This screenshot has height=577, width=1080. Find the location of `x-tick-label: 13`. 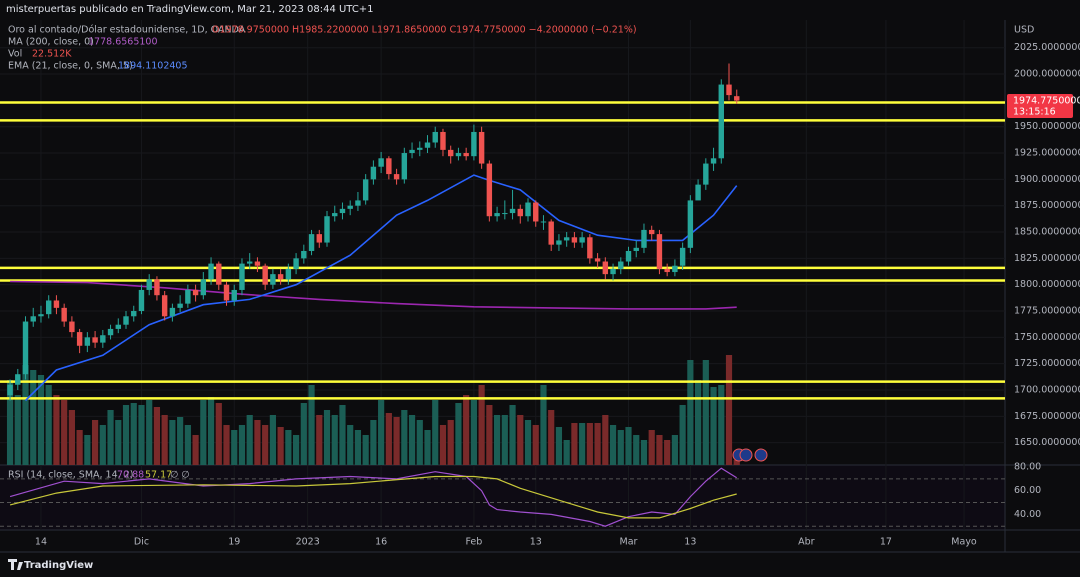

x-tick-label: 13 is located at coordinates (536, 542).